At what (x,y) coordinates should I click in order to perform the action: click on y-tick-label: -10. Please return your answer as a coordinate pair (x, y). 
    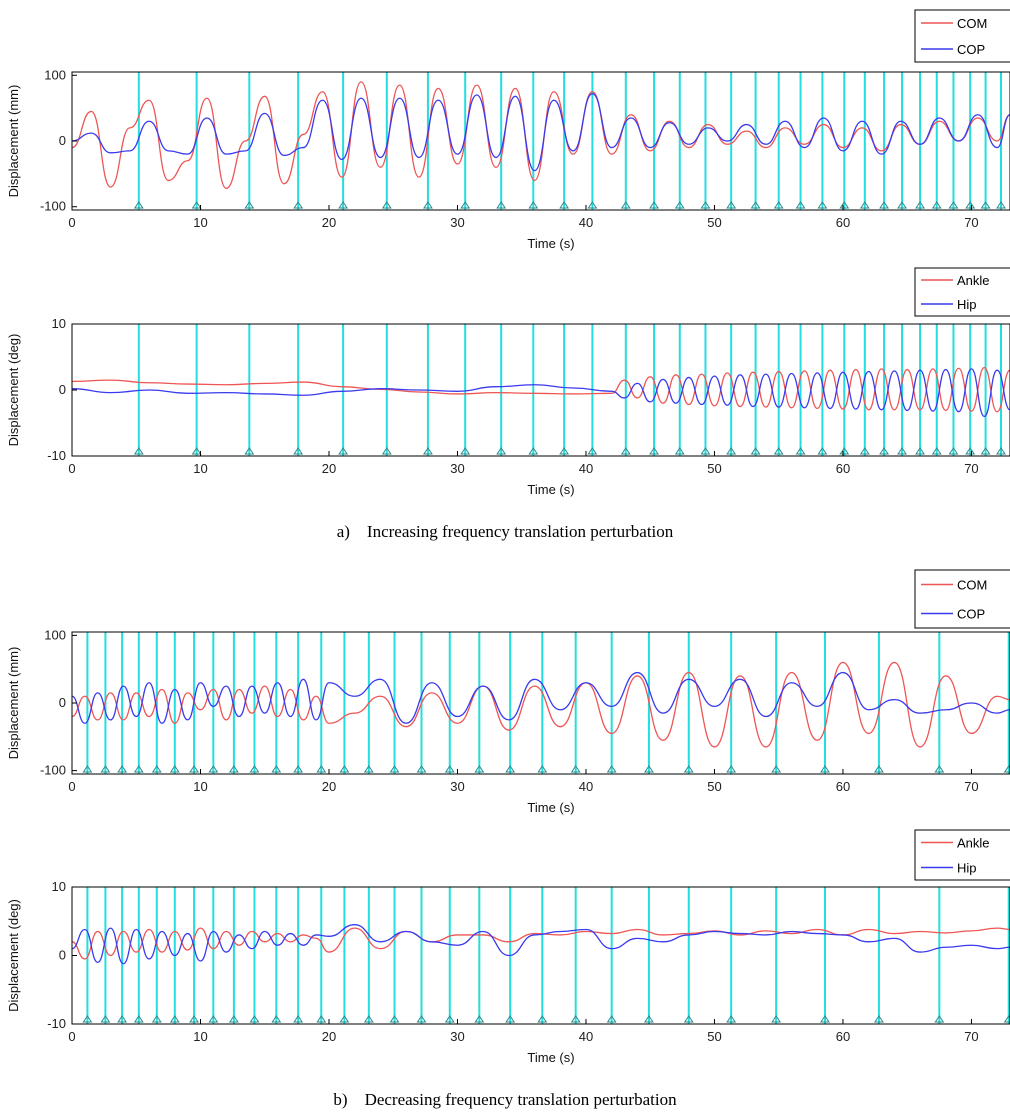
    Looking at the image, I should click on (56, 455).